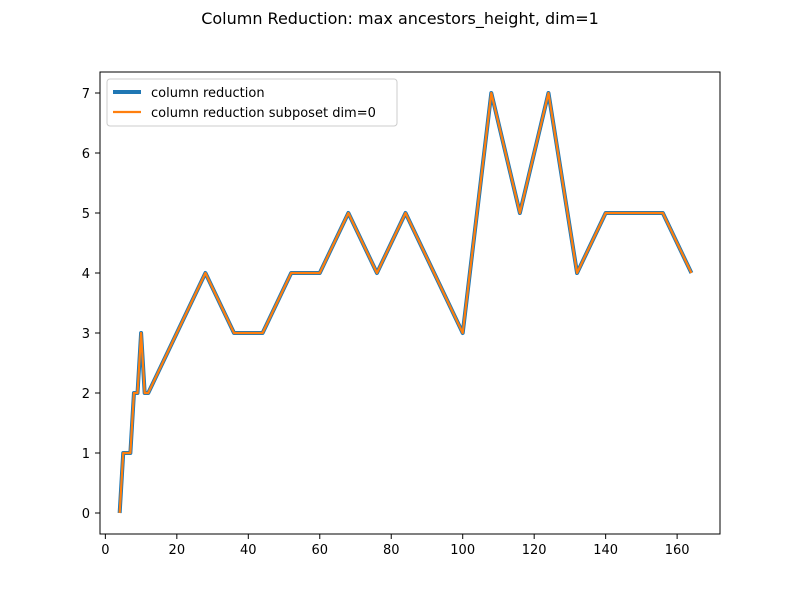 The image size is (800, 600). What do you see at coordinates (86, 454) in the screenshot?
I see `y-tick-label: 1` at bounding box center [86, 454].